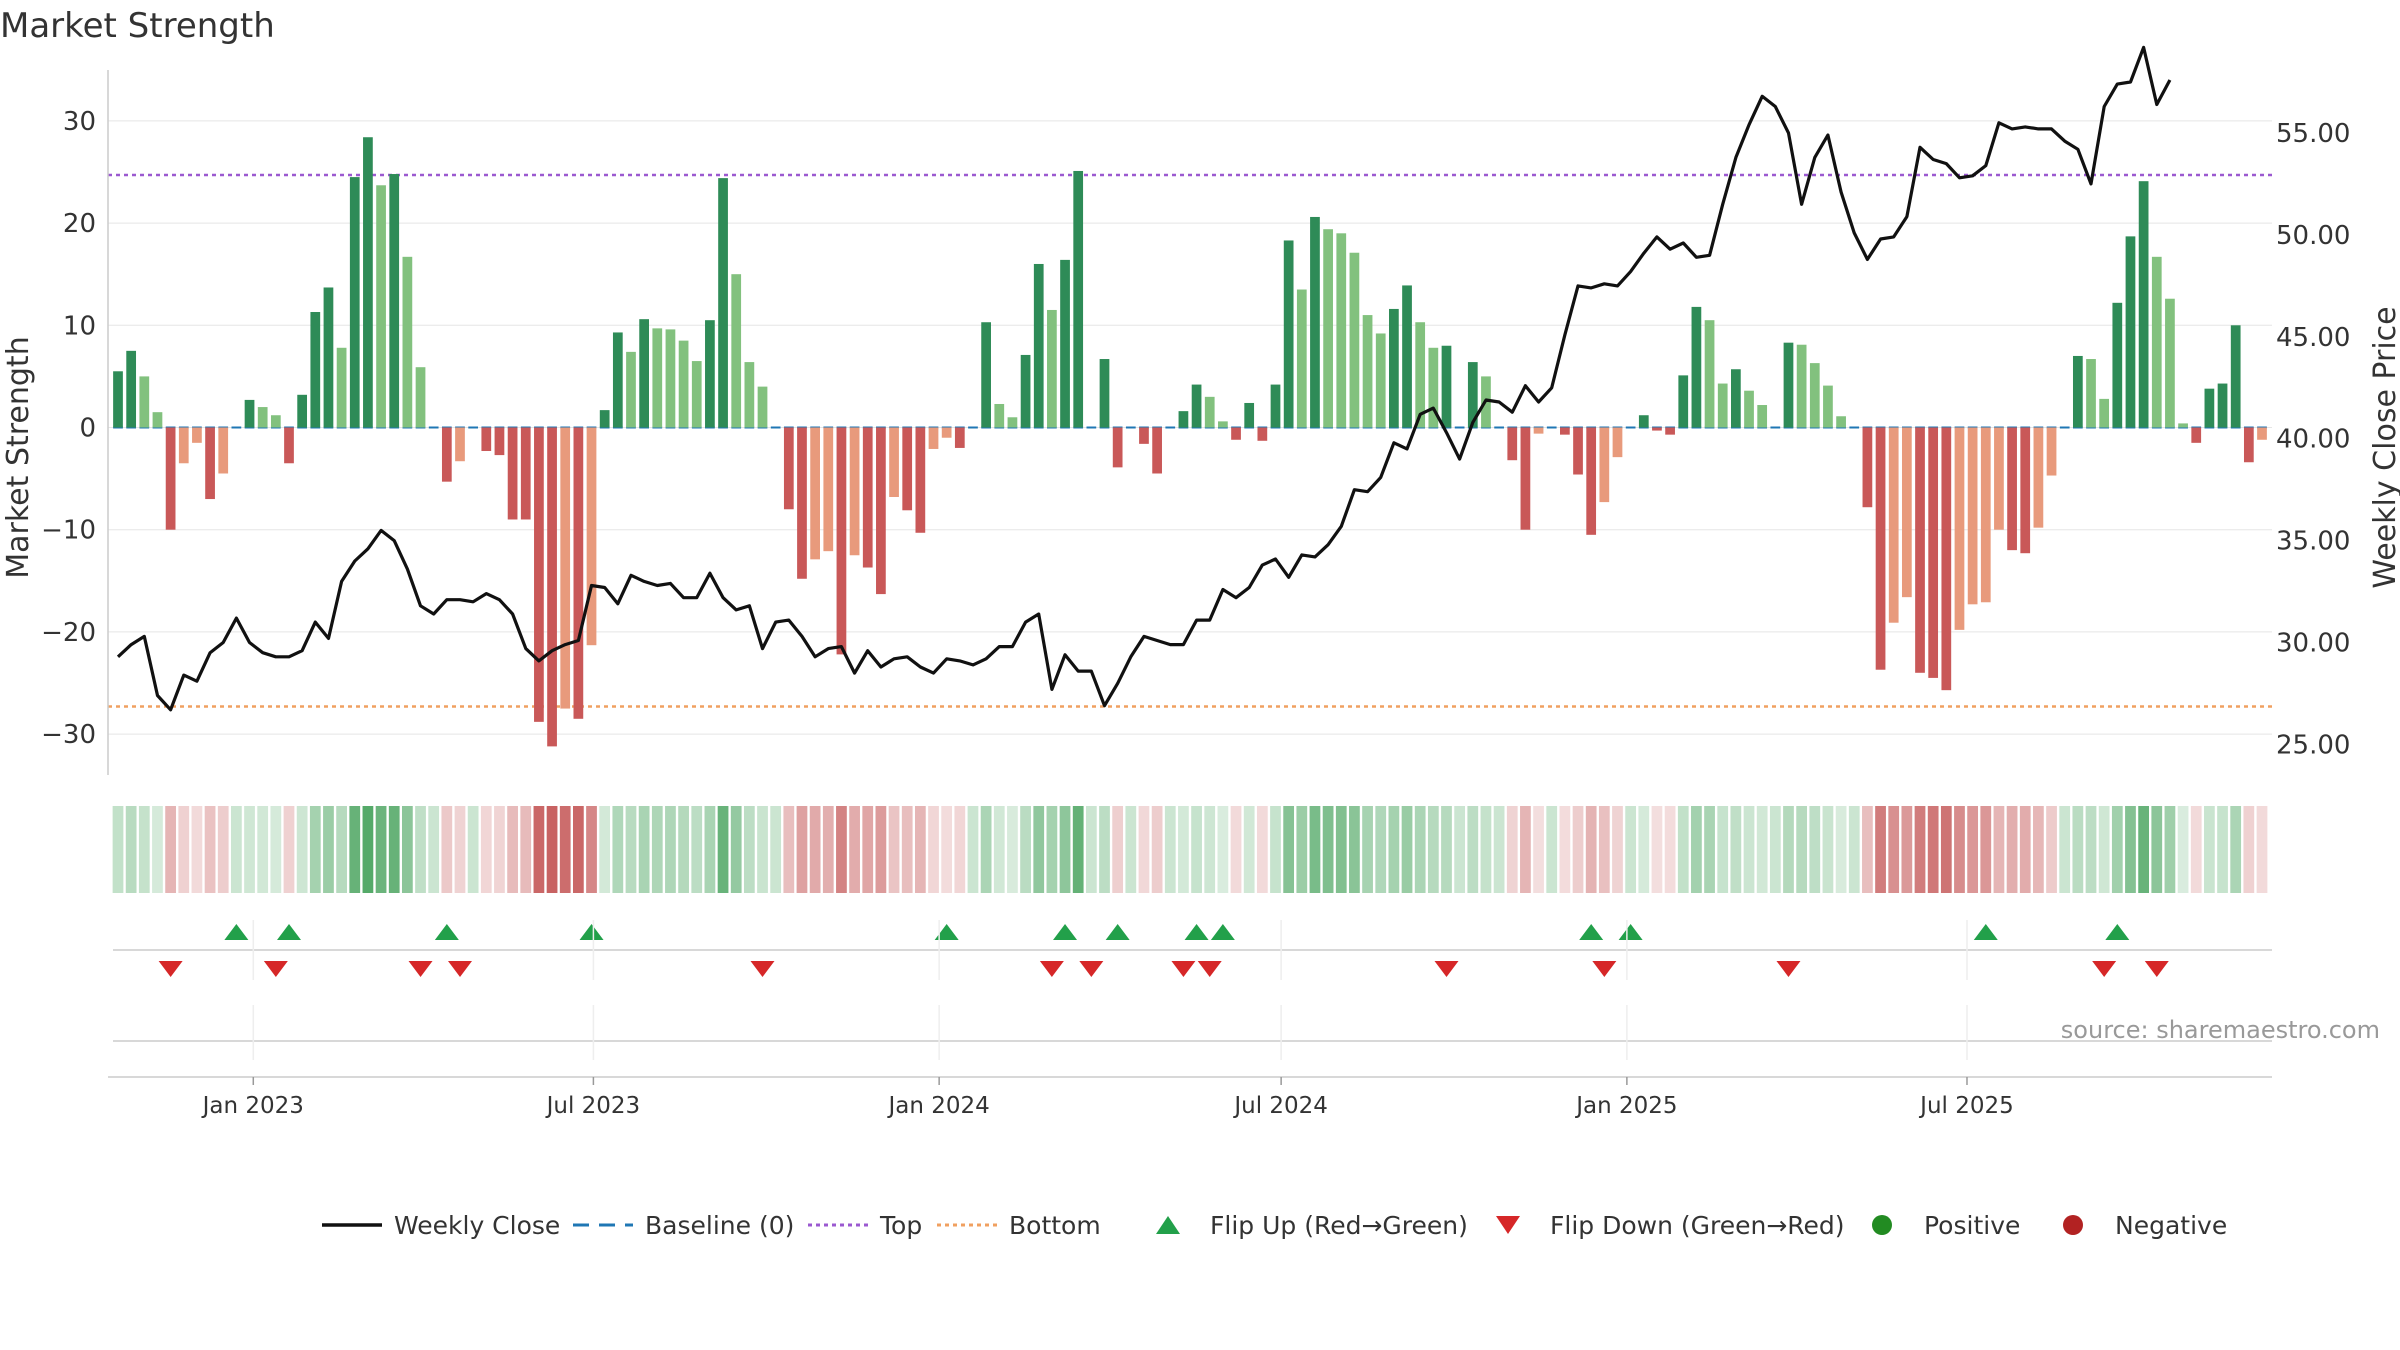 The height and width of the screenshot is (1350, 2400). What do you see at coordinates (1508, 1225) in the screenshot?
I see `legend-swatch-down` at bounding box center [1508, 1225].